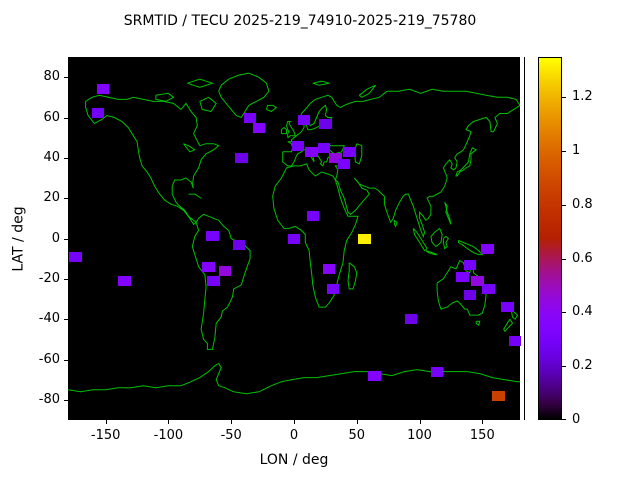 The width and height of the screenshot is (640, 480). What do you see at coordinates (576, 151) in the screenshot?
I see `colorbar-tick-label: 1` at bounding box center [576, 151].